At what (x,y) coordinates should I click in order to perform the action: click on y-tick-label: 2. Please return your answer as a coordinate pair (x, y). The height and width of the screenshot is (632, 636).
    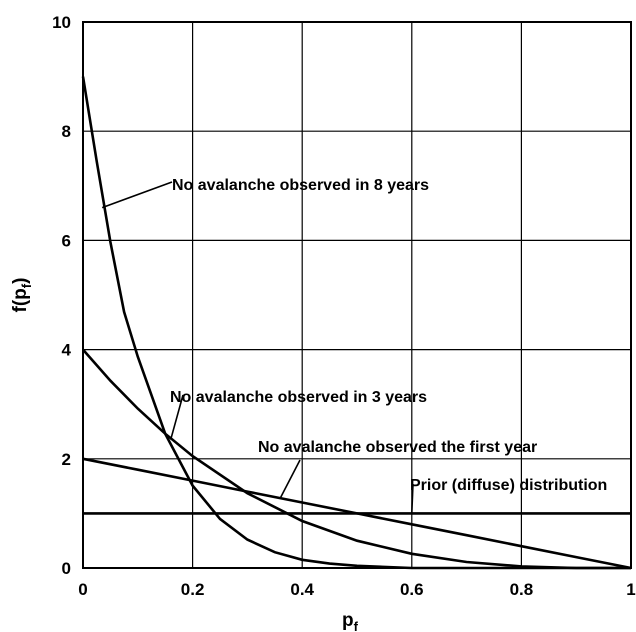
    Looking at the image, I should click on (66, 459).